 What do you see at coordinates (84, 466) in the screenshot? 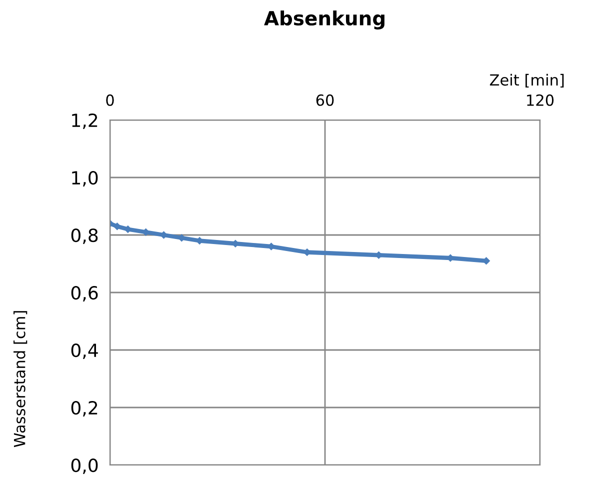
I see `y-tick-label: 0,0` at bounding box center [84, 466].